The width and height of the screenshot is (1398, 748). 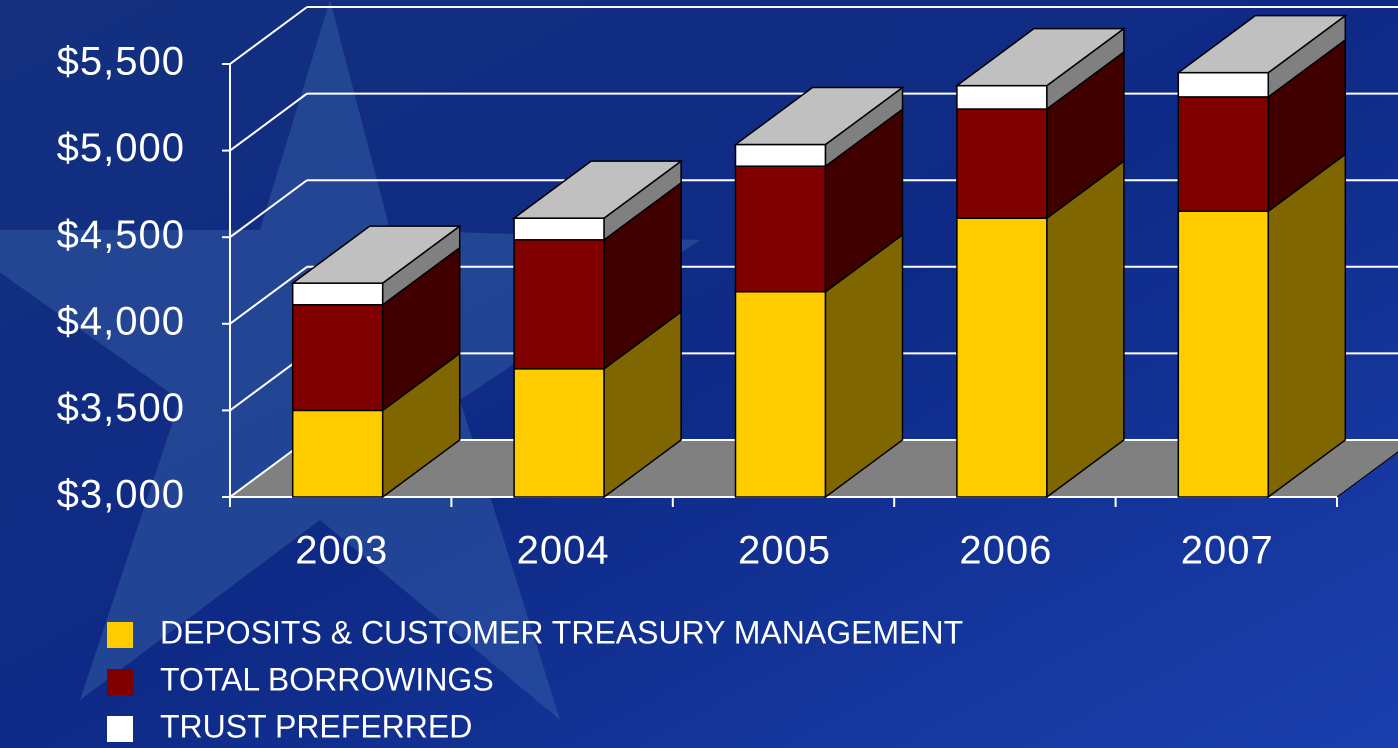 What do you see at coordinates (121, 321) in the screenshot?
I see `y-tick-label: $4,000` at bounding box center [121, 321].